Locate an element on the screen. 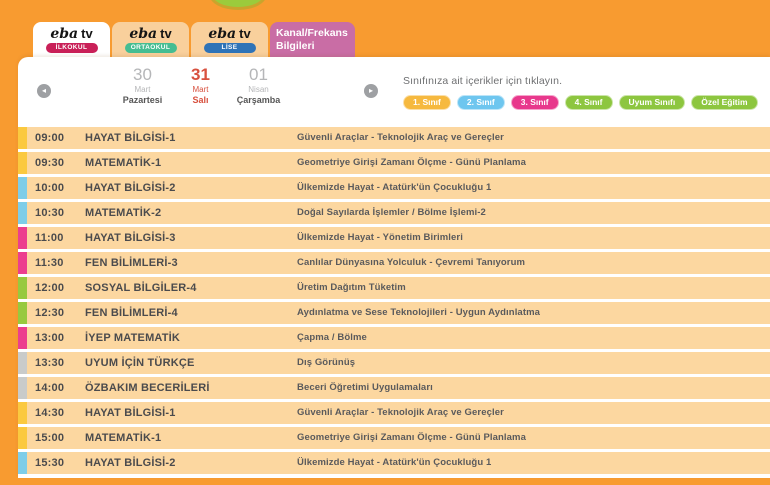  date-month: Nisan is located at coordinates (258, 89).